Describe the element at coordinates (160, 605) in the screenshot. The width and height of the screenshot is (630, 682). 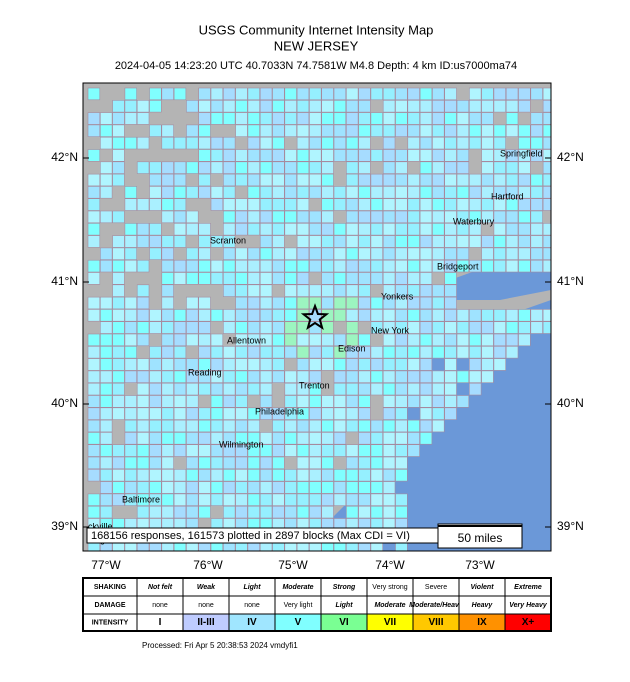
I see `legend-text: none` at that location.